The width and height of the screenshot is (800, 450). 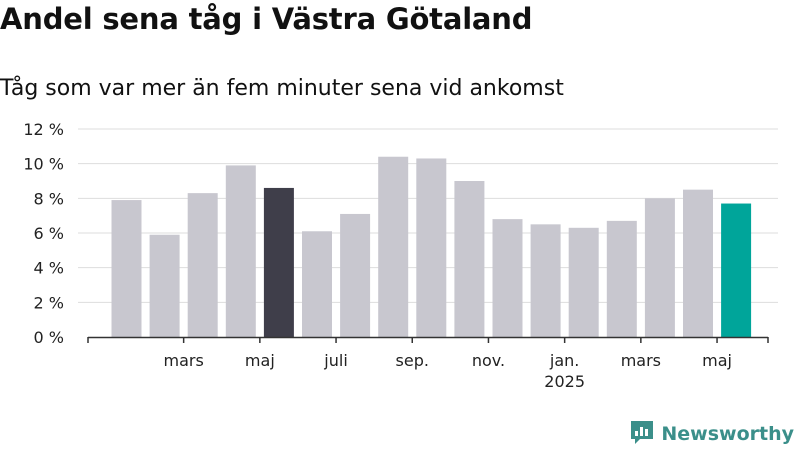 I want to click on chart-title: Andel sena tåg i Västra Götaland, so click(x=266, y=19).